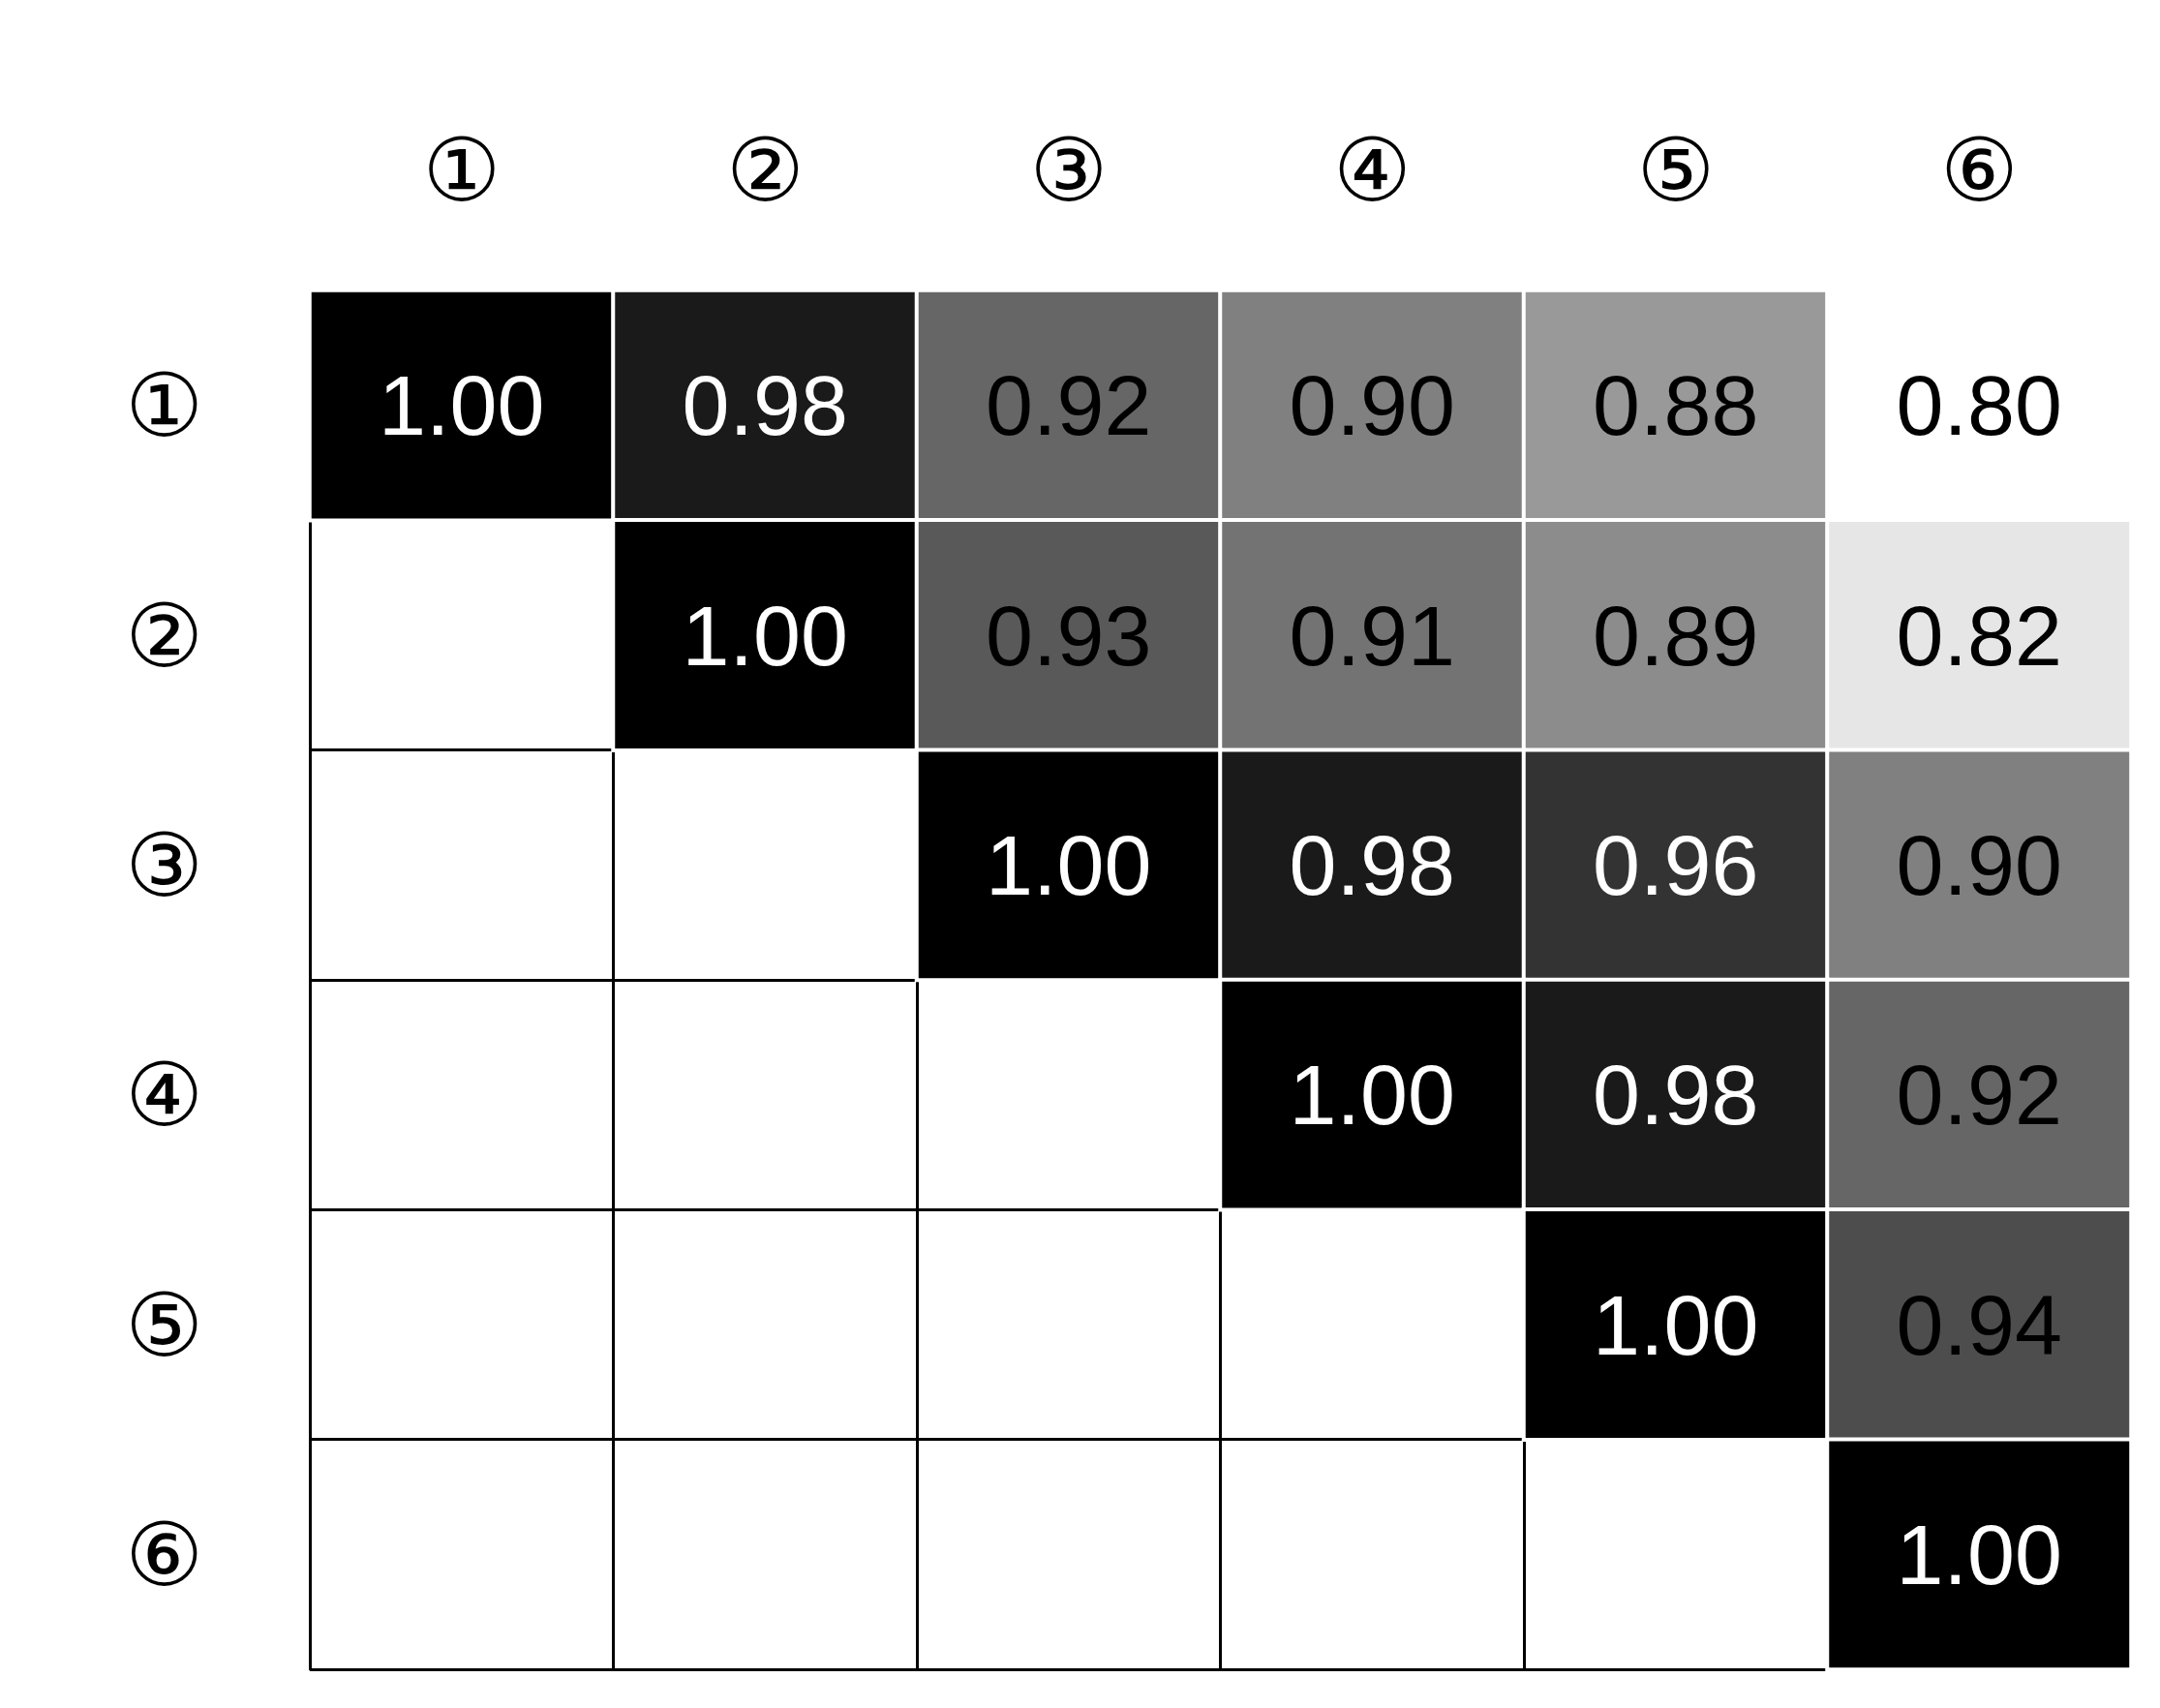  Describe the element at coordinates (164, 1324) in the screenshot. I see `y-tick-label: ⑤` at that location.